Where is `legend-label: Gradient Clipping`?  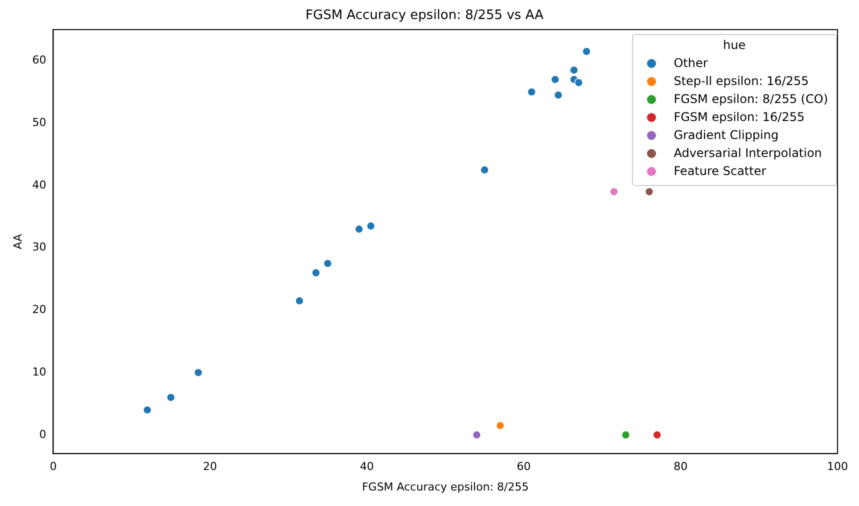 legend-label: Gradient Clipping is located at coordinates (726, 135).